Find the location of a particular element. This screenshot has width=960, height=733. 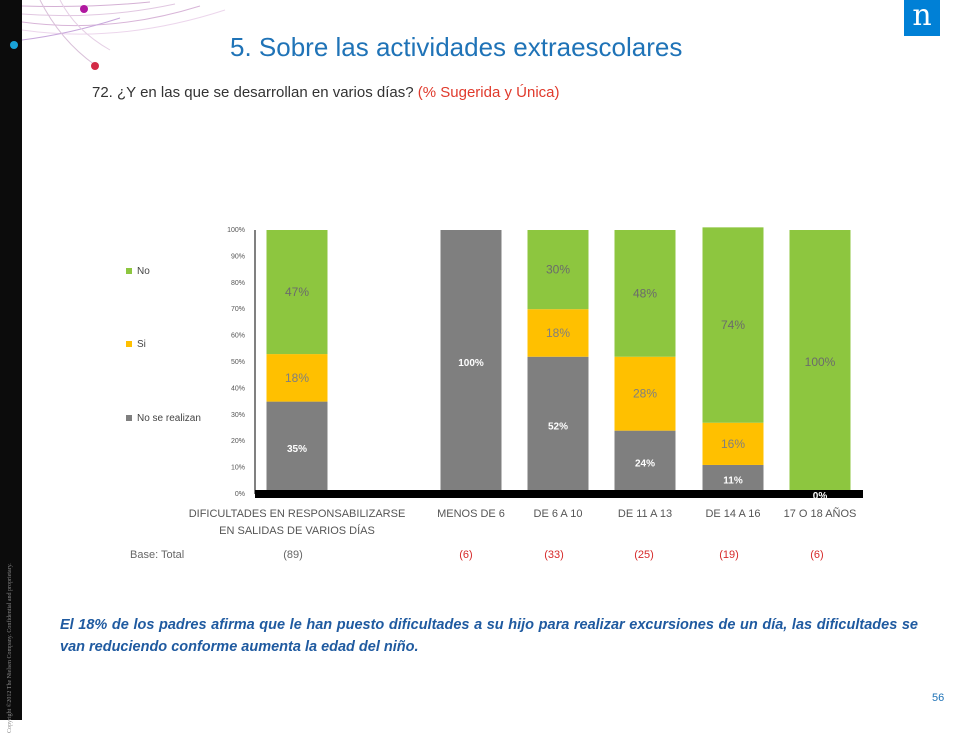

data-label: 24% is located at coordinates (645, 463).